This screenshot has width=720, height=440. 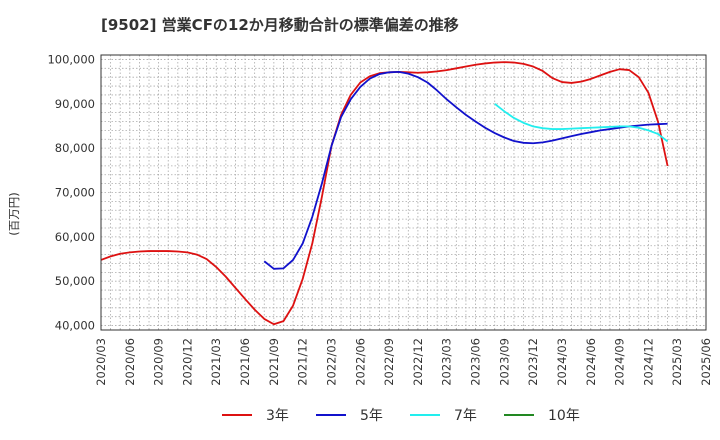 What do you see at coordinates (75, 326) in the screenshot?
I see `y-tick-label: 40,000` at bounding box center [75, 326].